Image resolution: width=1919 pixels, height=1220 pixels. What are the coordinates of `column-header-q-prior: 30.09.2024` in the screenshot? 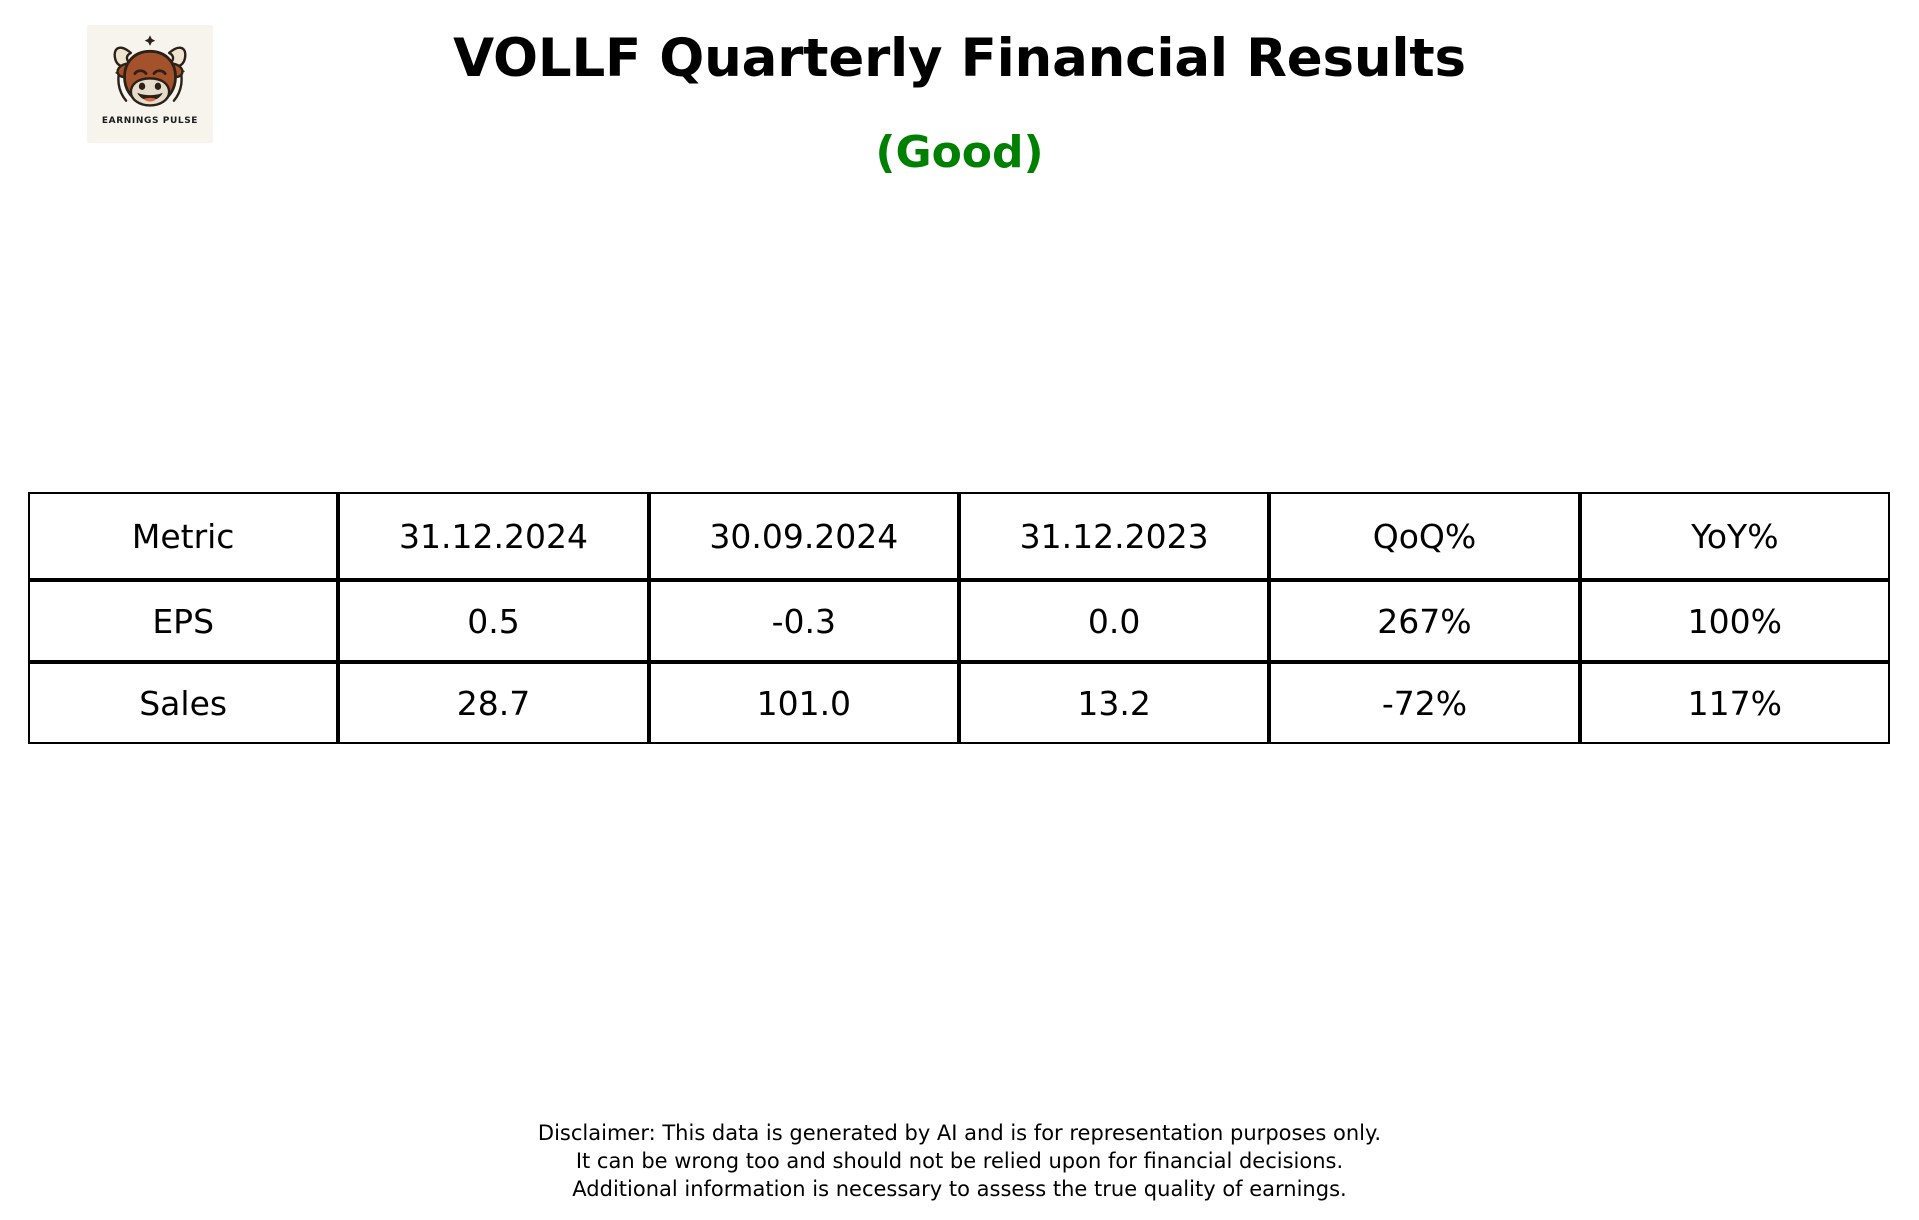 It's located at (803, 536).